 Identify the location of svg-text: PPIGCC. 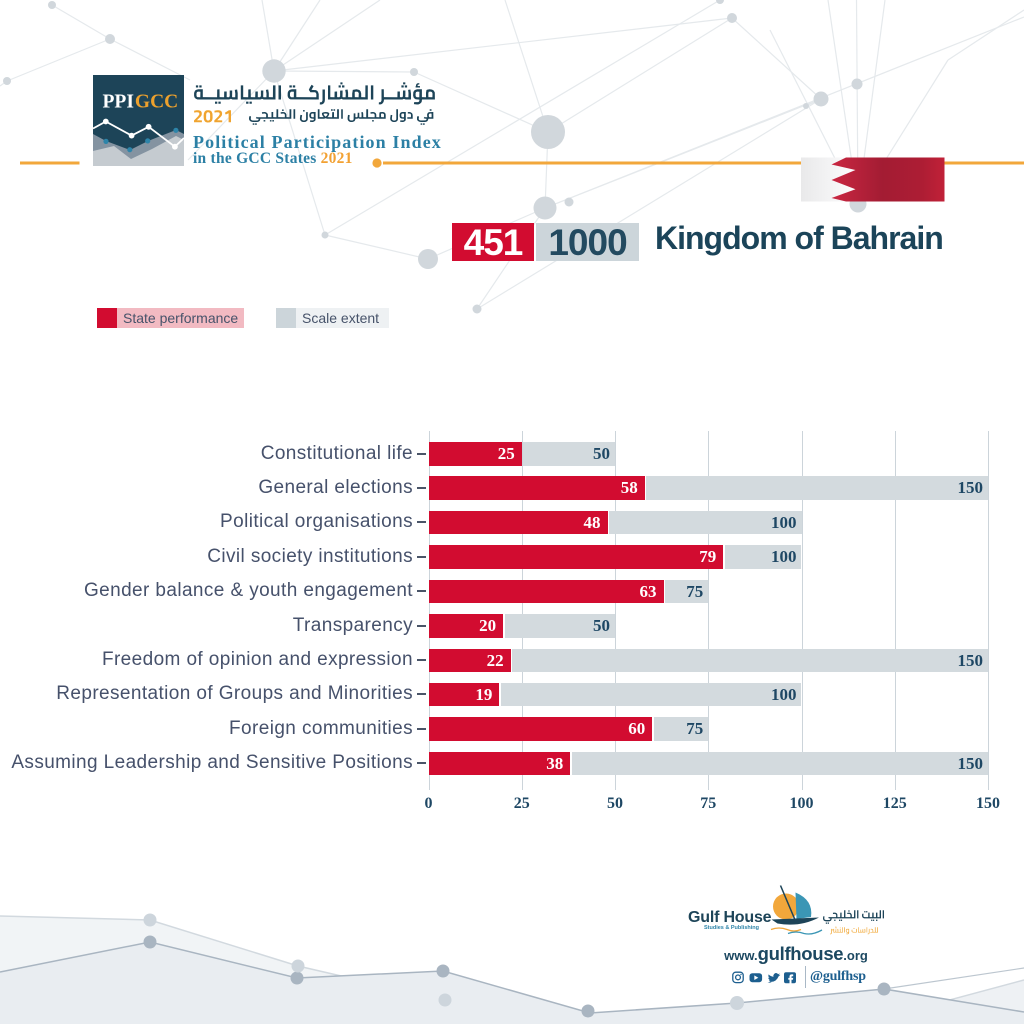
(141, 102).